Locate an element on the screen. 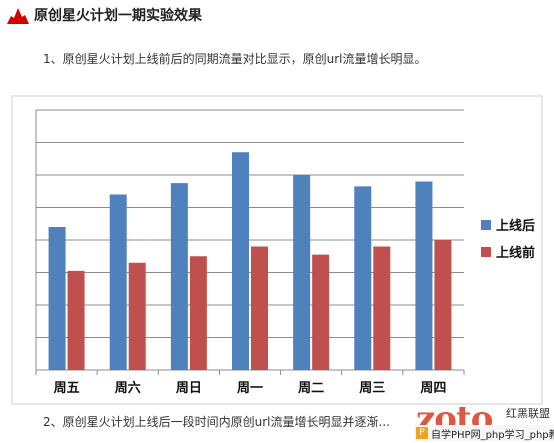 The image size is (554, 443). x-tick-label-2: 周日 is located at coordinates (189, 388).